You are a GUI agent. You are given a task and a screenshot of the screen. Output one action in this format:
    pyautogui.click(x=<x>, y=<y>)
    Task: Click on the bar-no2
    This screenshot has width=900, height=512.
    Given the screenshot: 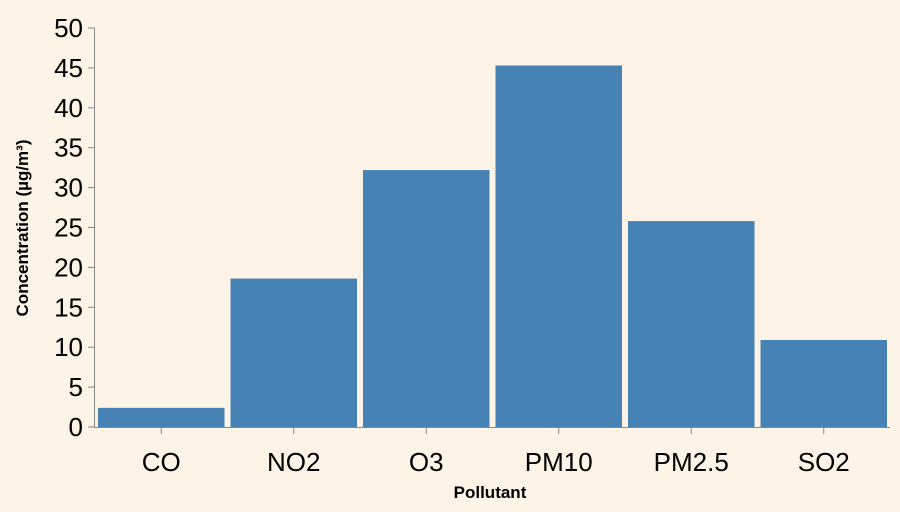 What is the action you would take?
    pyautogui.click(x=293, y=352)
    